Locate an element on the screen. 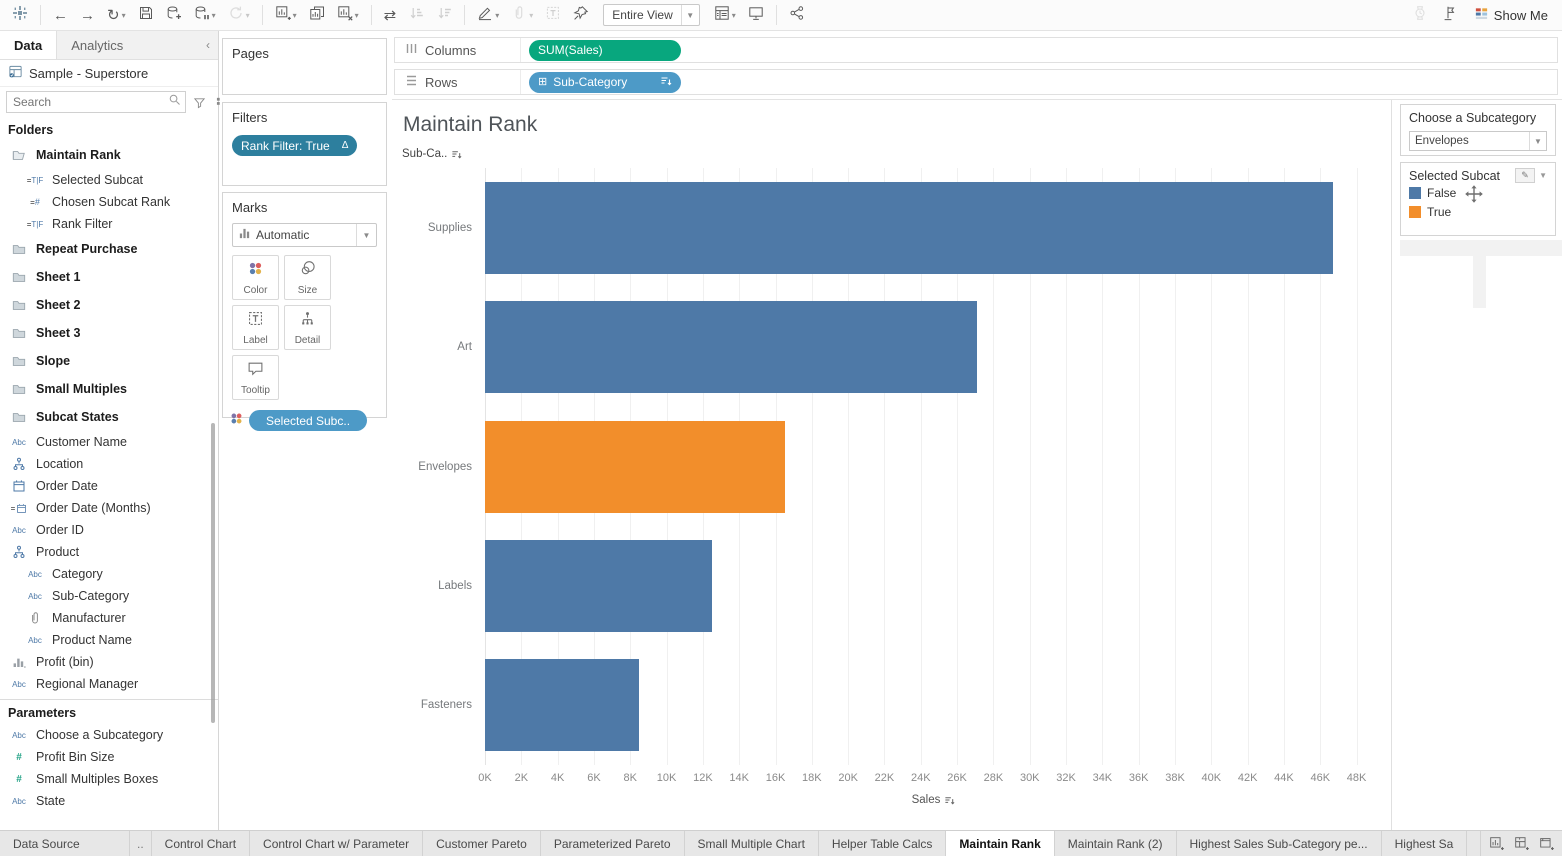 This screenshot has width=1562, height=856. parameter-choose-a-subcategory: Abc Choose a Subcategory is located at coordinates (109, 735).